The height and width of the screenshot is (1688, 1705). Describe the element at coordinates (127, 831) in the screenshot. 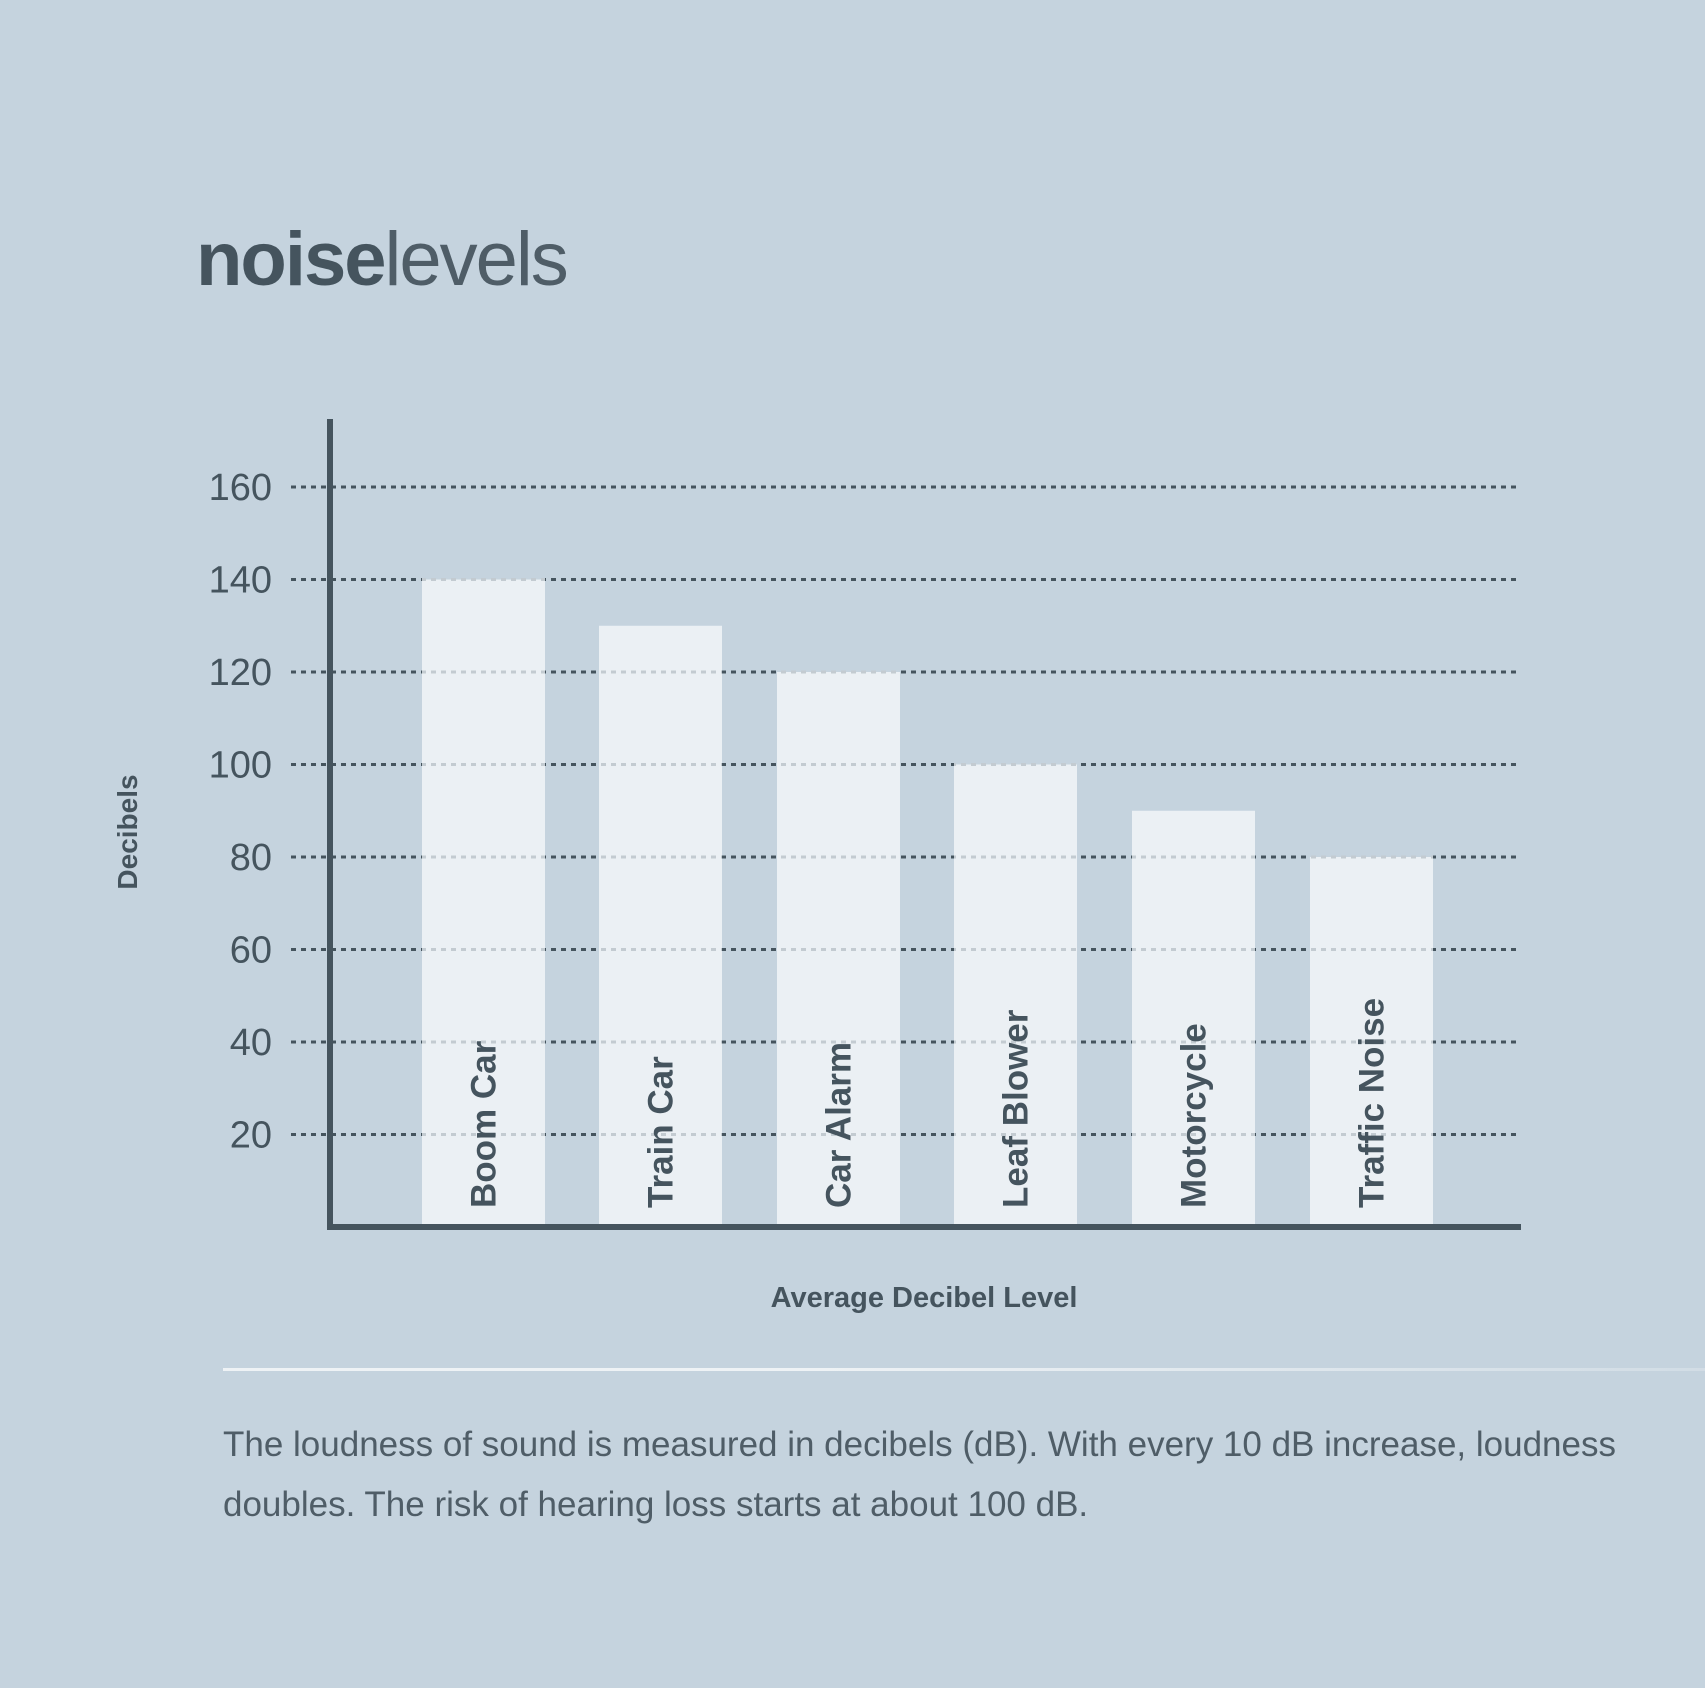

I see `y-axis-label: Decibels` at that location.